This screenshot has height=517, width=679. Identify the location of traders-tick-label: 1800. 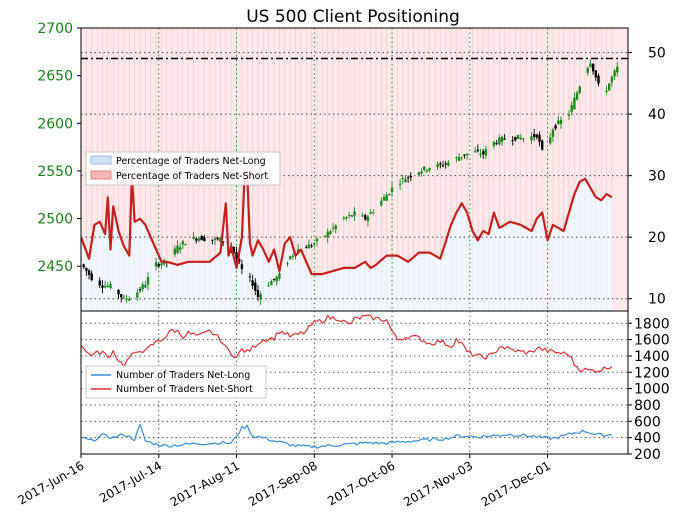
(652, 324).